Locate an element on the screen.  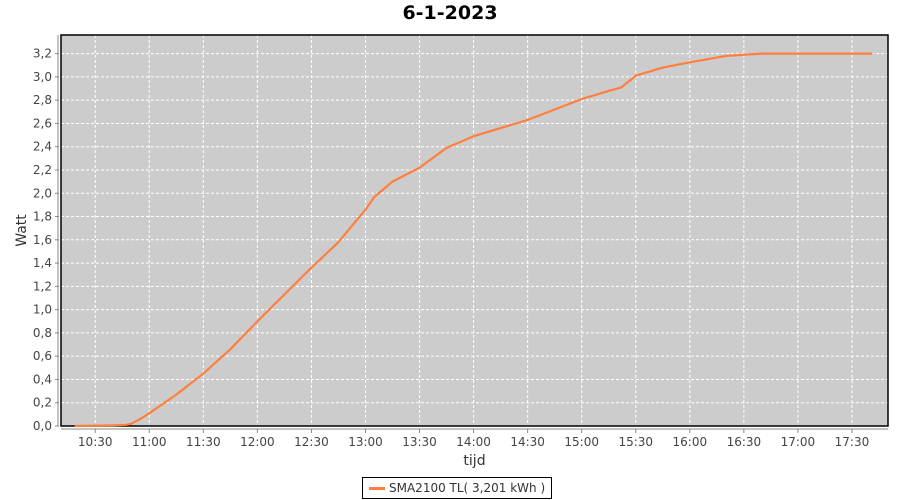
y-tick-label: 0,2 is located at coordinates (42, 403).